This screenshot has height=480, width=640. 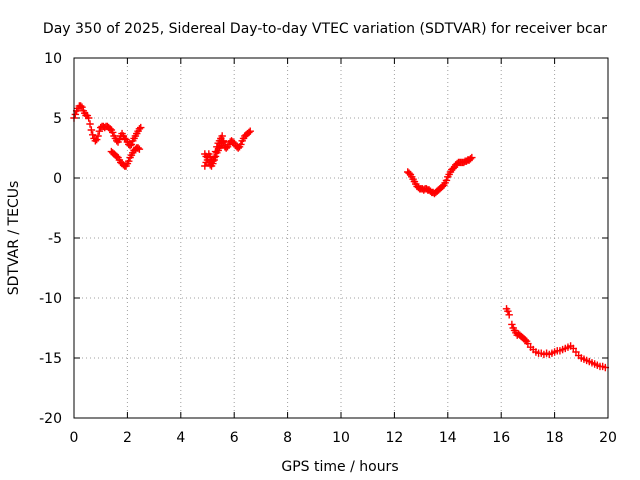 I want to click on y-tick-label: 10, so click(x=53, y=59).